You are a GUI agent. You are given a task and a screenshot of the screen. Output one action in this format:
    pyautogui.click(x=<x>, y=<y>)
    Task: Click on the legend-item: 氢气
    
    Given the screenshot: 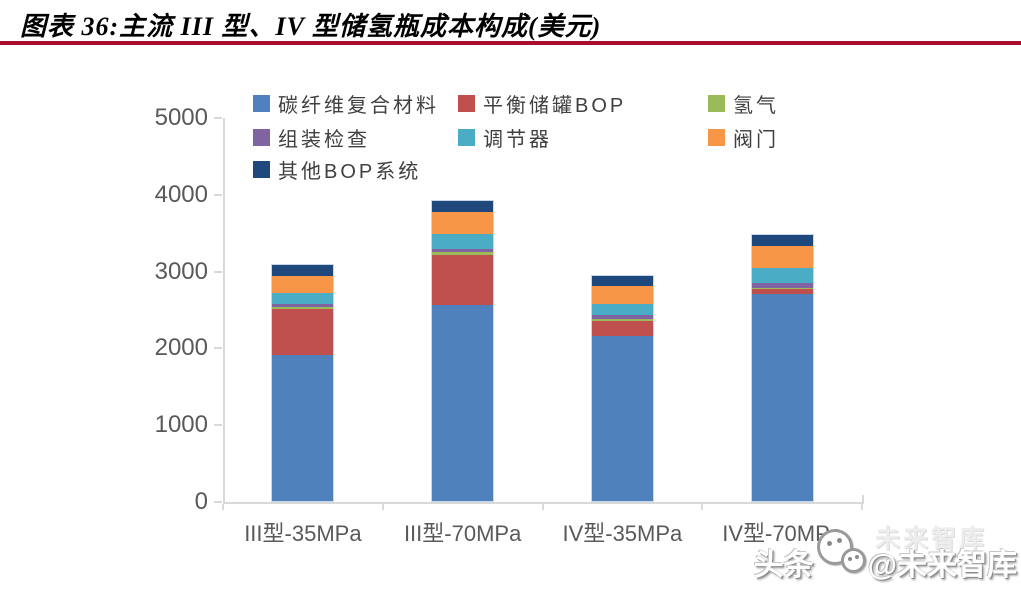 What is the action you would take?
    pyautogui.click(x=743, y=104)
    